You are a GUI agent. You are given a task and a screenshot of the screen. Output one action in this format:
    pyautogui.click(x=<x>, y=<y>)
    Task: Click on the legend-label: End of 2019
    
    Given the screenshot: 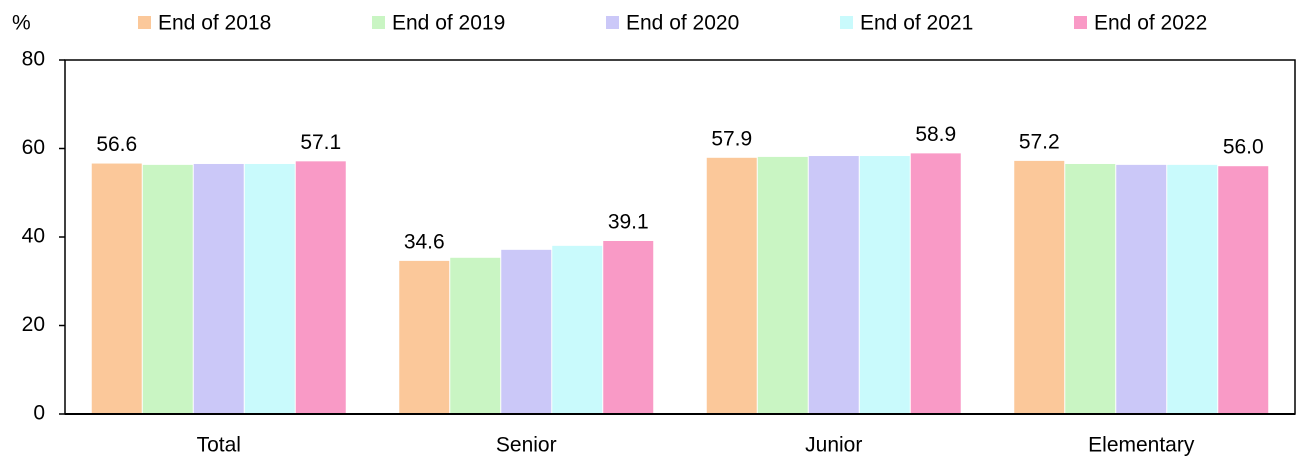 What is the action you would take?
    pyautogui.click(x=448, y=23)
    